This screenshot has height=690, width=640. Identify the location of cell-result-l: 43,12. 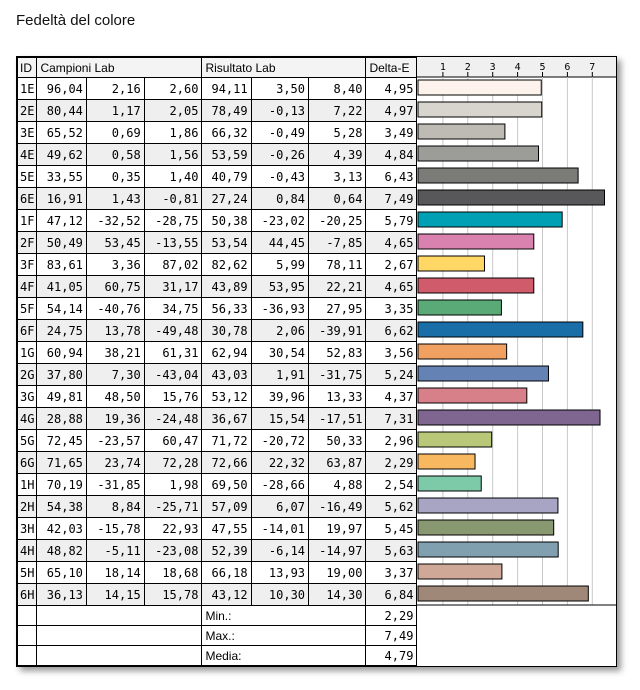
(226, 594).